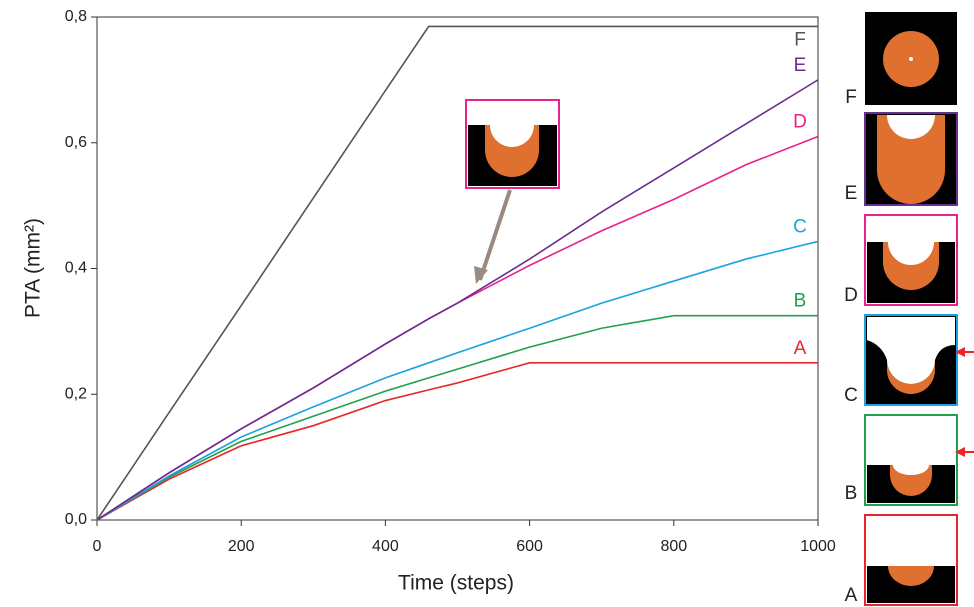  Describe the element at coordinates (76, 393) in the screenshot. I see `y-tick-label: 0,2` at that location.